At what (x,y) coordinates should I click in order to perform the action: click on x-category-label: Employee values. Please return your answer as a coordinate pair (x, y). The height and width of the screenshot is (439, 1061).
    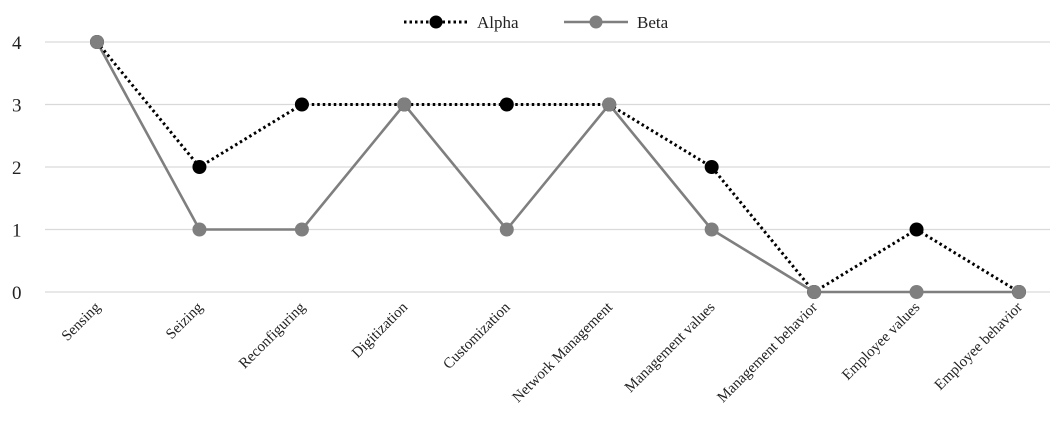
    Looking at the image, I should click on (881, 341).